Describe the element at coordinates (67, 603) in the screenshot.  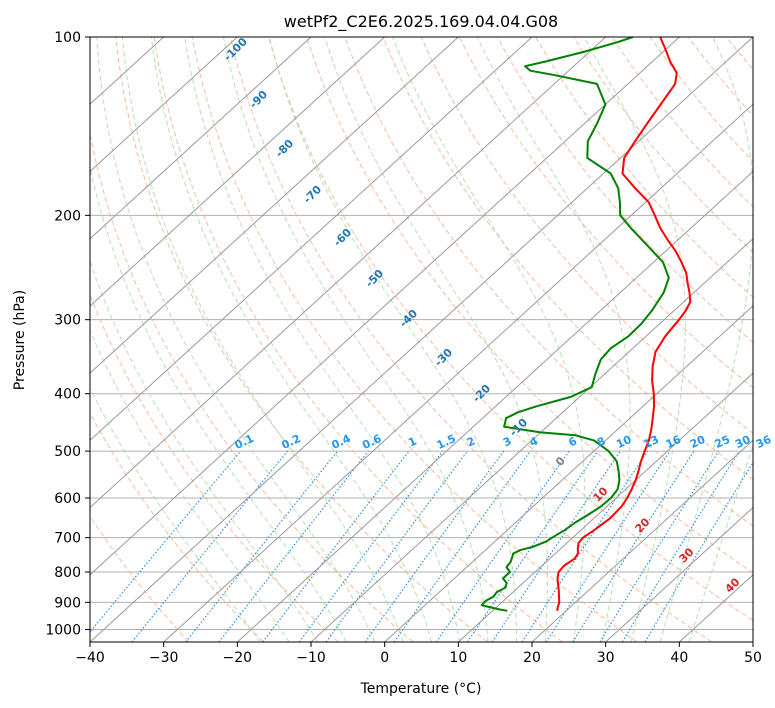
I see `y-tick-label: 900` at that location.